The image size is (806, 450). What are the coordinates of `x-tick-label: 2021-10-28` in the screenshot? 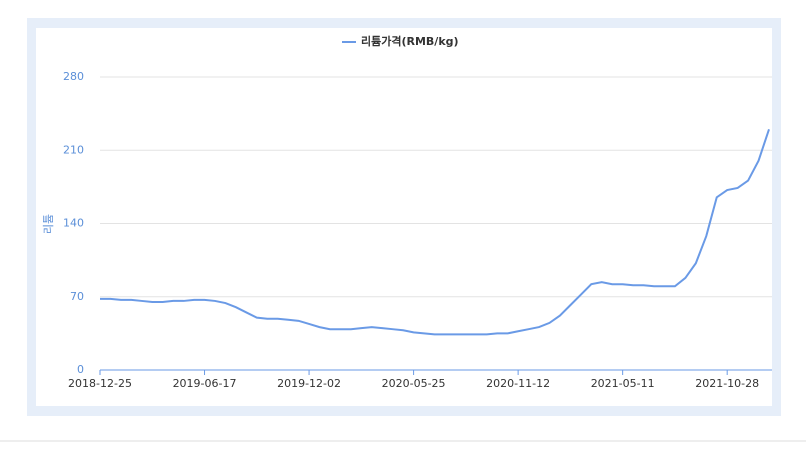 It's located at (727, 383).